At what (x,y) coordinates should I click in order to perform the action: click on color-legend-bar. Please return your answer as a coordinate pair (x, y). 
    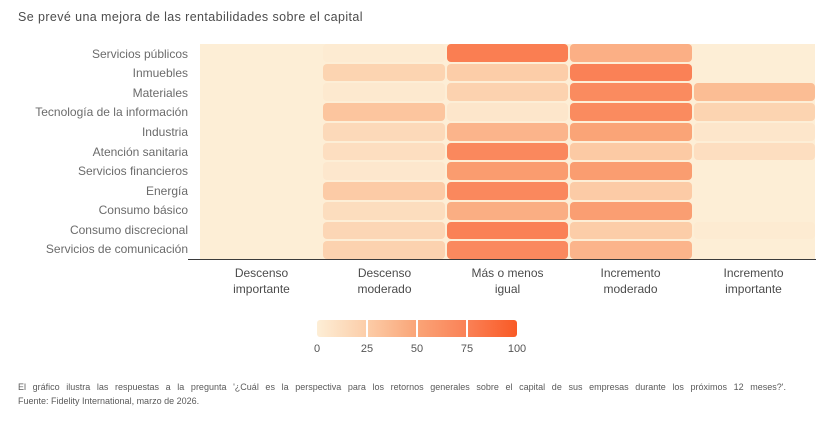
    Looking at the image, I should click on (417, 328).